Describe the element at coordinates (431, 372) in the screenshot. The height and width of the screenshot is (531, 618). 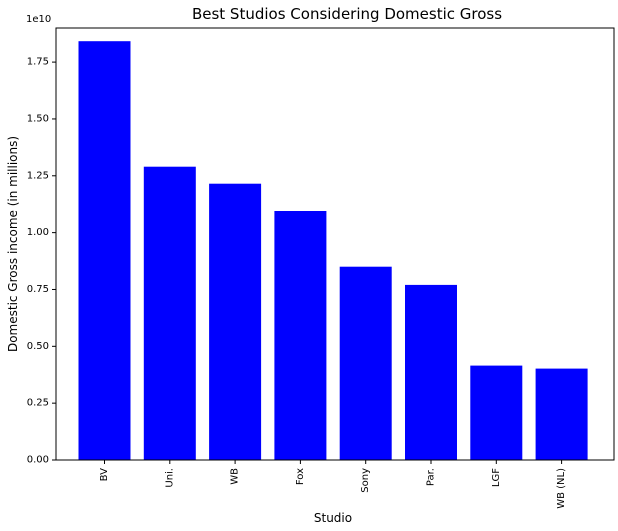
I see `bar-par` at that location.